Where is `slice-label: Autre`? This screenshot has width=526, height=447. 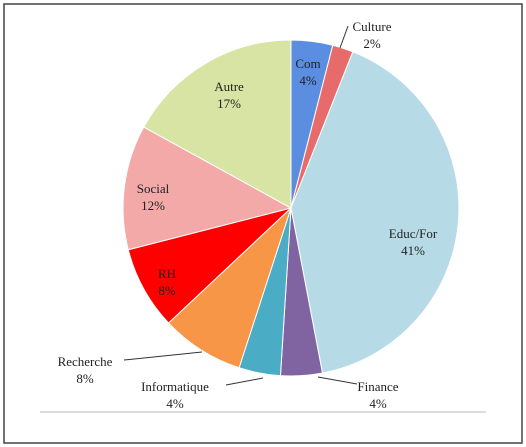
slice-label: Autre is located at coordinates (229, 86).